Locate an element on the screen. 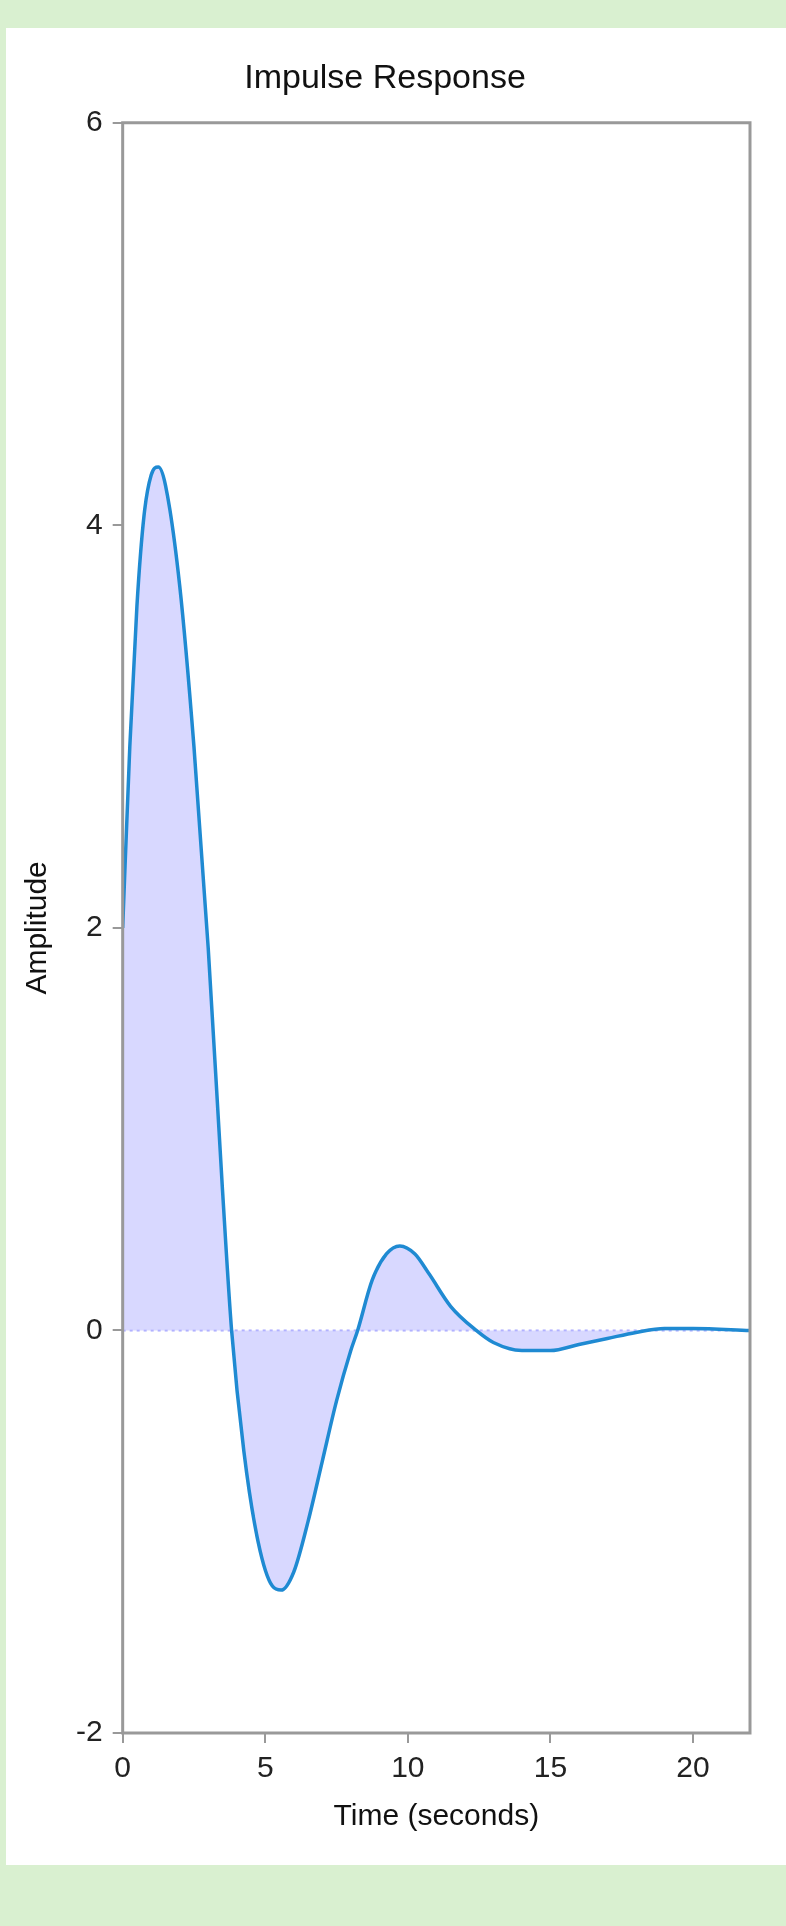 The width and height of the screenshot is (786, 1926). x-tick-label: 20 is located at coordinates (693, 1767).